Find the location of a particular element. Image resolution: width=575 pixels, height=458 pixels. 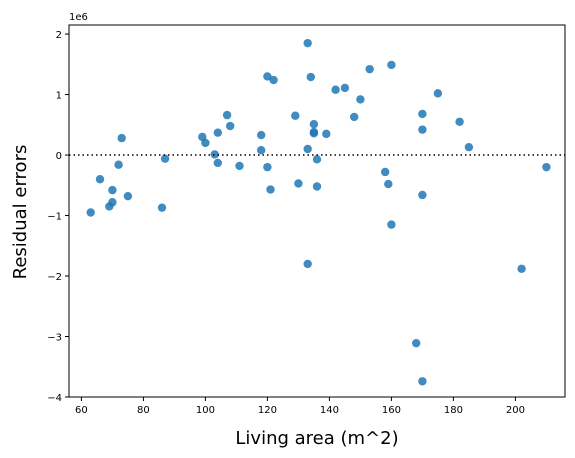

y-tick-label: −3 is located at coordinates (54, 338).